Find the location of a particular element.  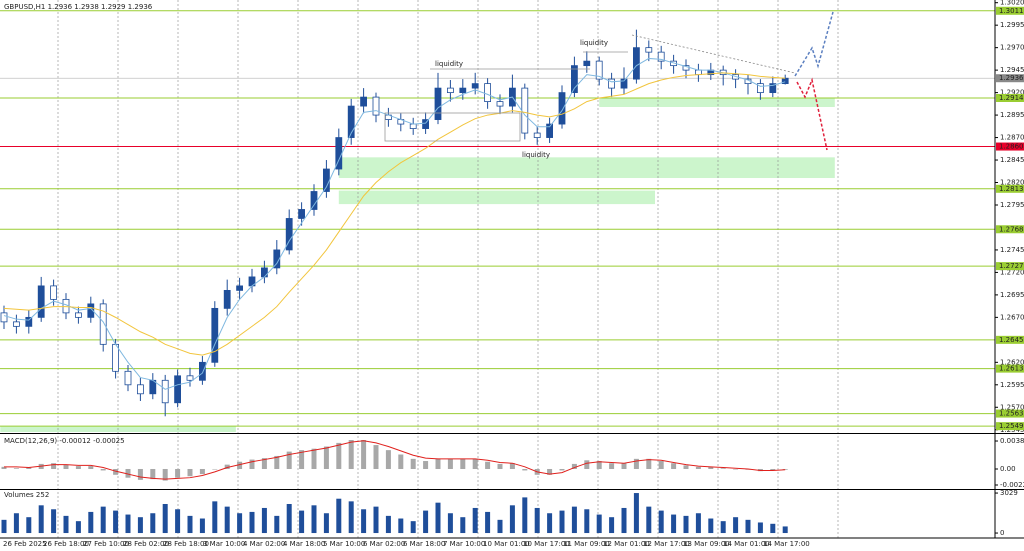

level-label: 1.2914 is located at coordinates (1011, 98).